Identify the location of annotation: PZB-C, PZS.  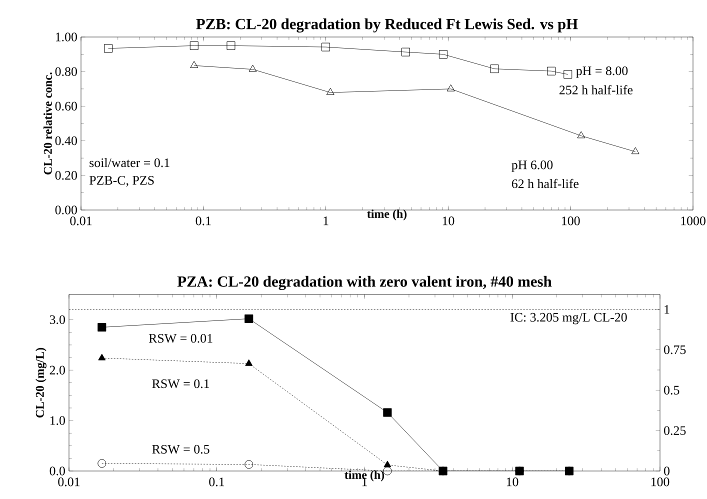
(121, 181).